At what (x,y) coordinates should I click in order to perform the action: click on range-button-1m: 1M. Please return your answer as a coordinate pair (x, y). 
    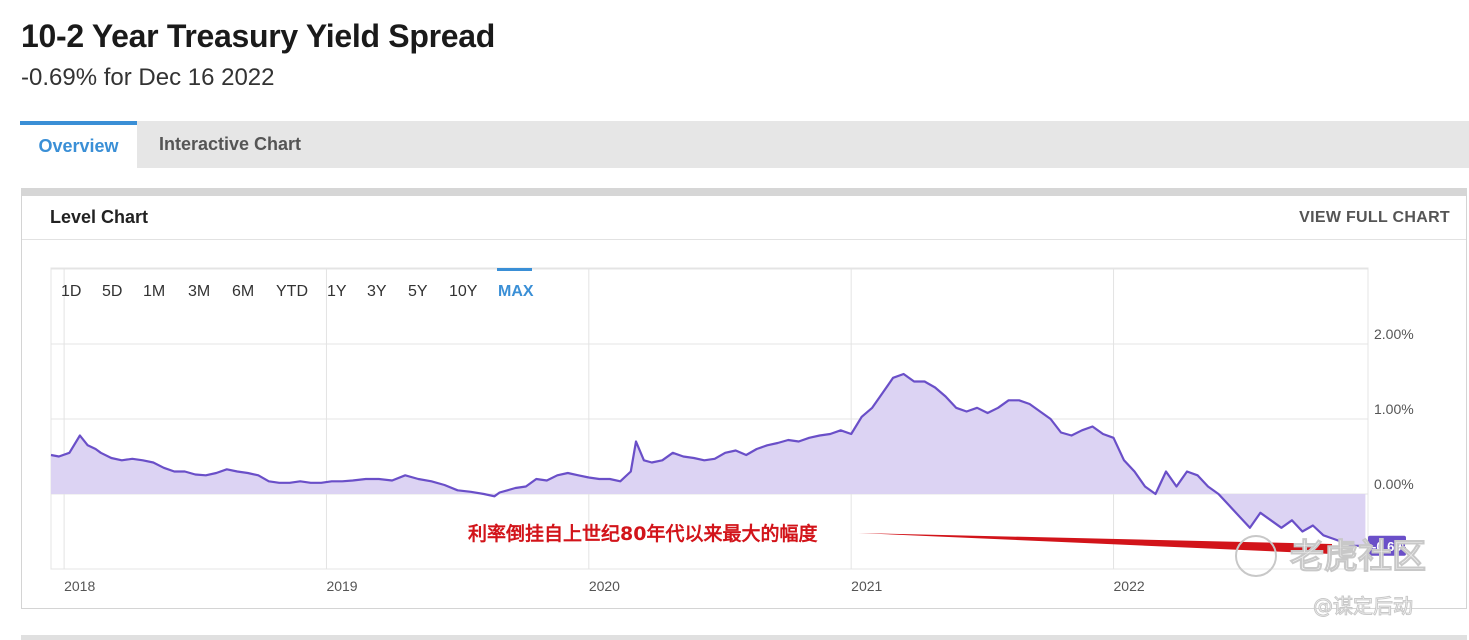
    Looking at the image, I should click on (154, 291).